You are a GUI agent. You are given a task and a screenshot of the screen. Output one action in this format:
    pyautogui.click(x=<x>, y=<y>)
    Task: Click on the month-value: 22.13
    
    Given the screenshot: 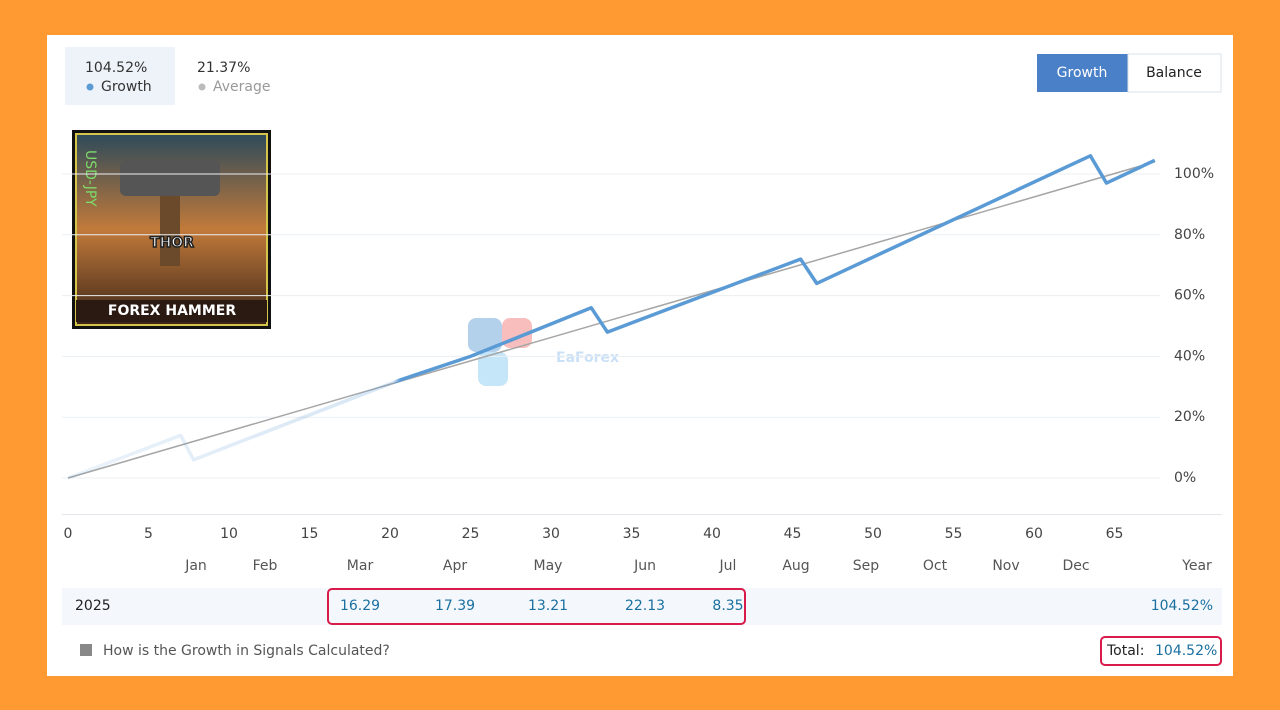 What is the action you would take?
    pyautogui.click(x=645, y=606)
    